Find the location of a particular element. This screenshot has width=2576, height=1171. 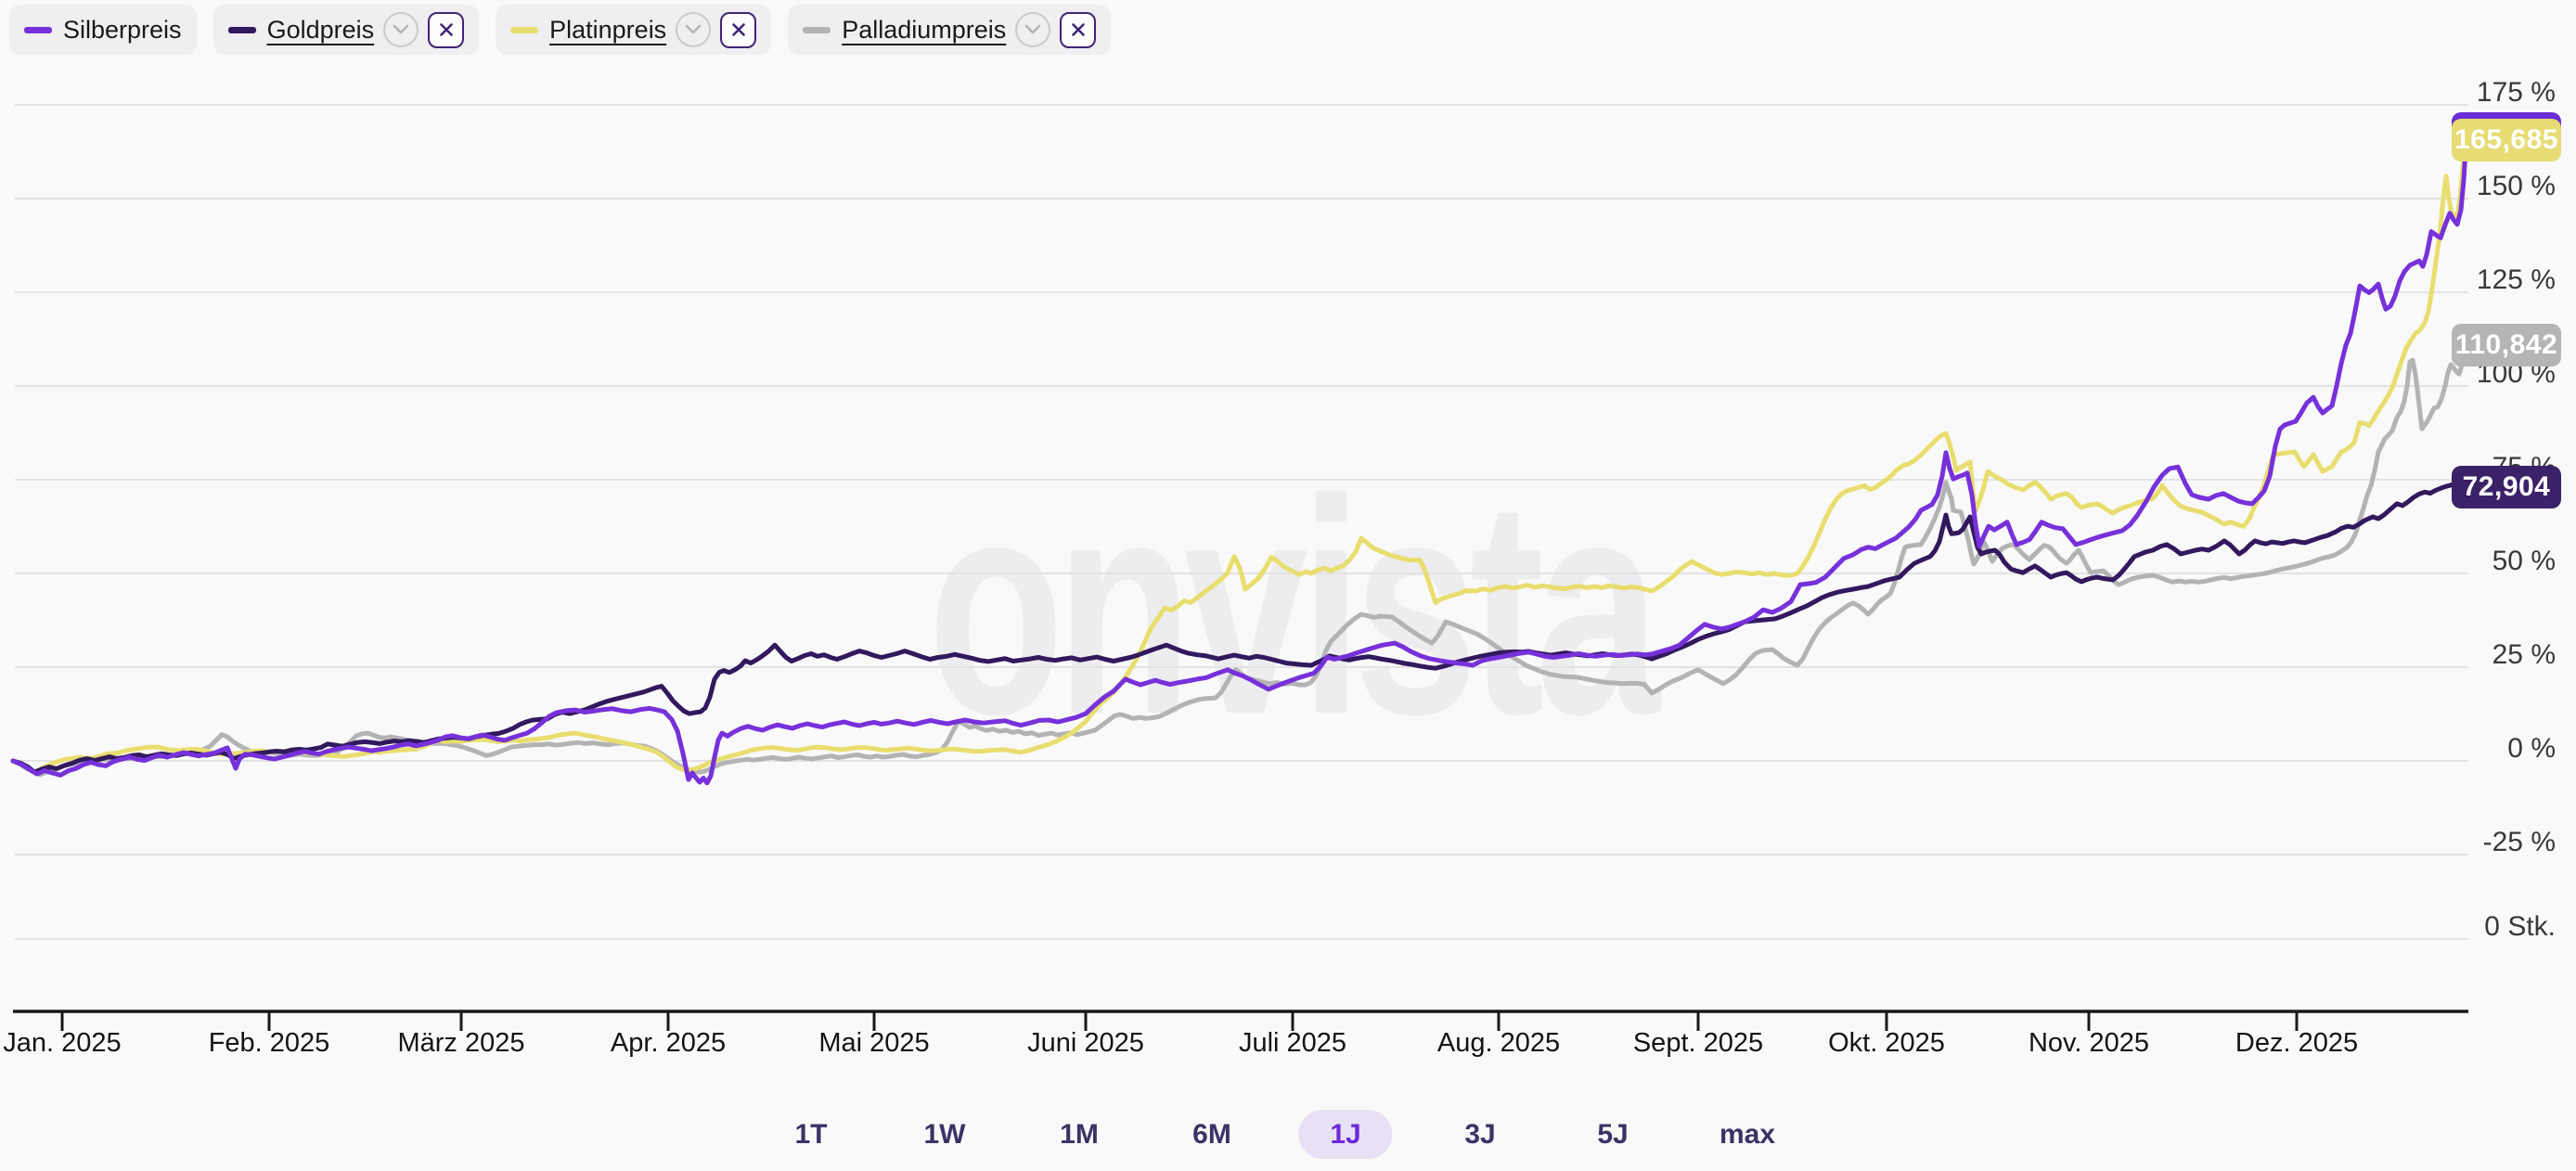

range-button-3j: 3J is located at coordinates (1480, 1135).